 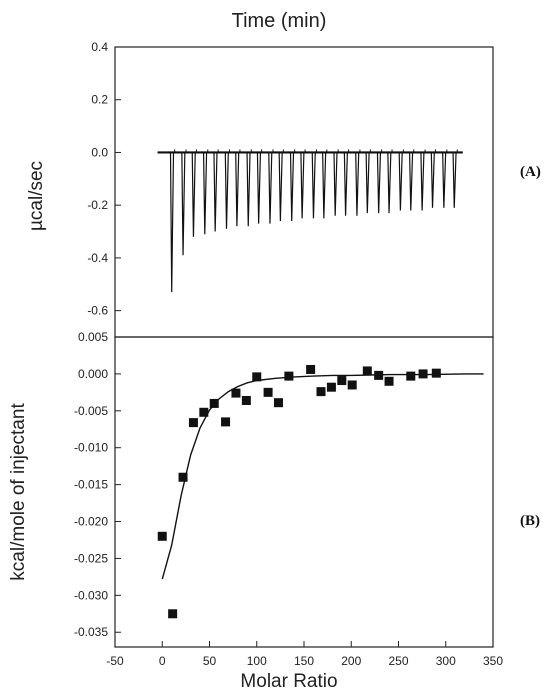 What do you see at coordinates (530, 172) in the screenshot?
I see `panel-label-a: (A)` at bounding box center [530, 172].